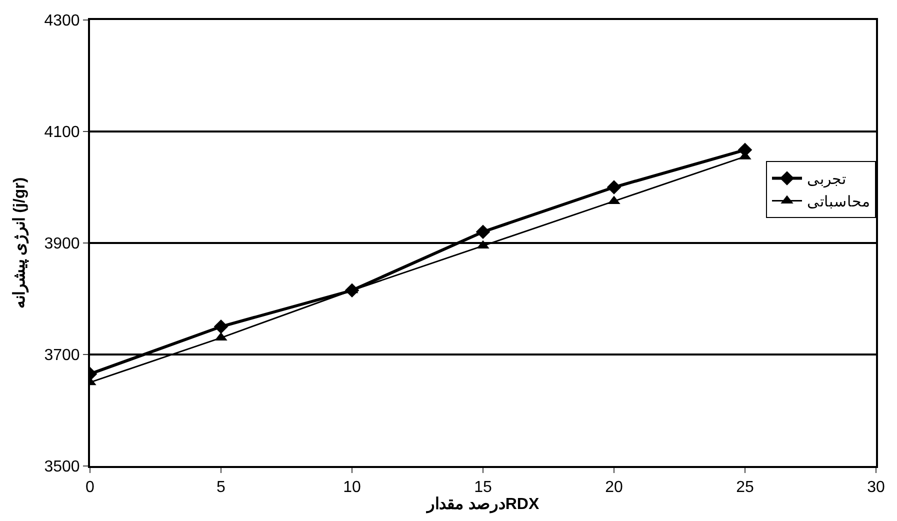  Describe the element at coordinates (21, 243) in the screenshot. I see `y-axis-title: انرژی پیشرانه (j/gr)` at that location.